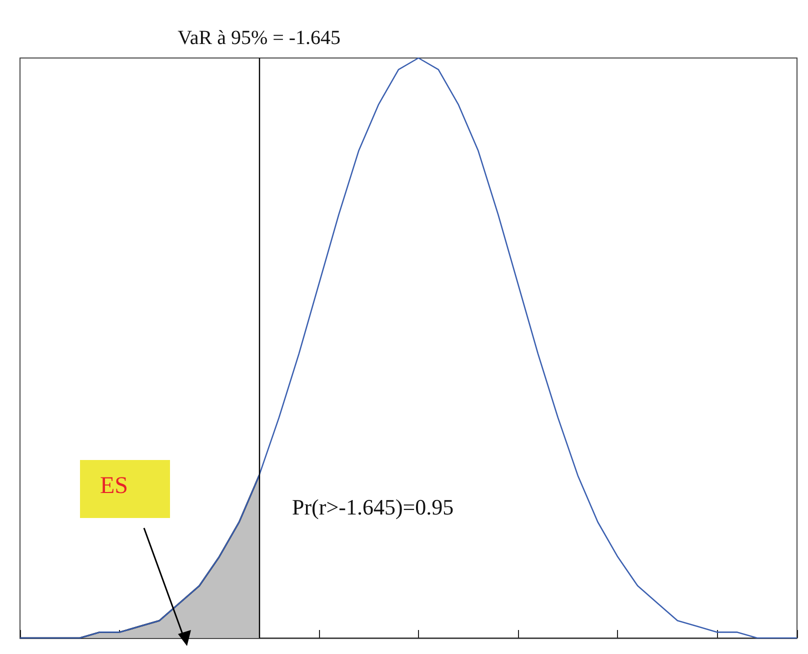 The height and width of the screenshot is (654, 808). Describe the element at coordinates (373, 507) in the screenshot. I see `annotation: Pr(r>-1.645)=0.95` at that location.